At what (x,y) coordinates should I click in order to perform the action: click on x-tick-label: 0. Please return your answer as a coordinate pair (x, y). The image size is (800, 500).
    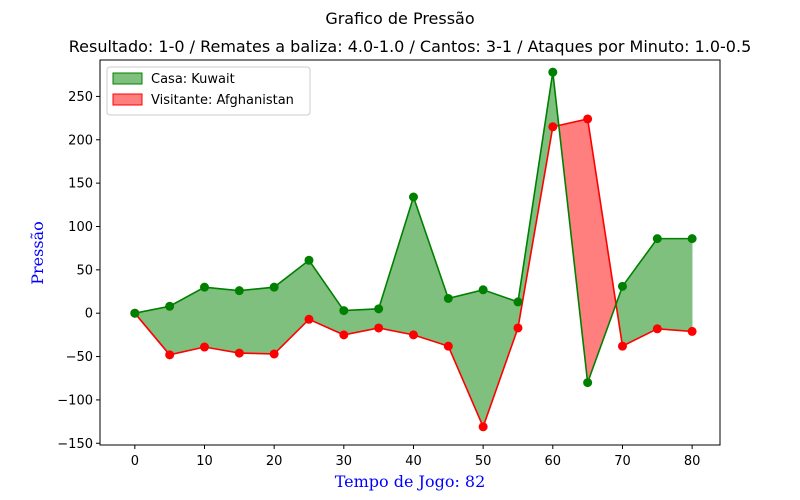
    Looking at the image, I should click on (135, 461).